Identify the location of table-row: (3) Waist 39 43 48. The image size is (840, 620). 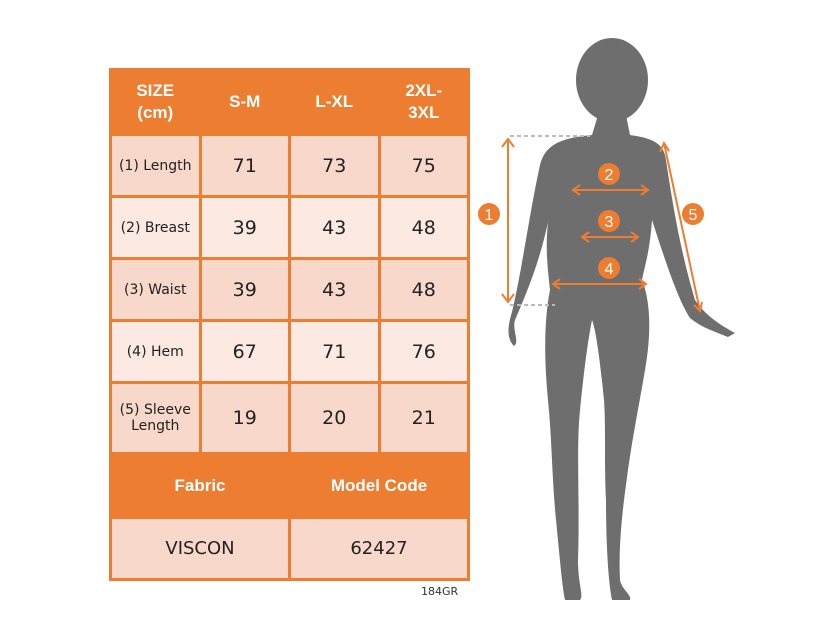
(289, 289).